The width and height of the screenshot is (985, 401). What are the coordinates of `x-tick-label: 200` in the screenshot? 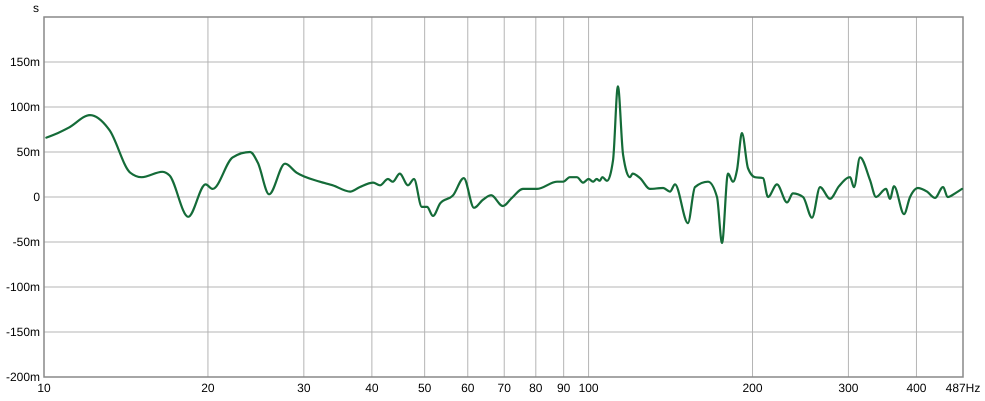 It's located at (752, 388).